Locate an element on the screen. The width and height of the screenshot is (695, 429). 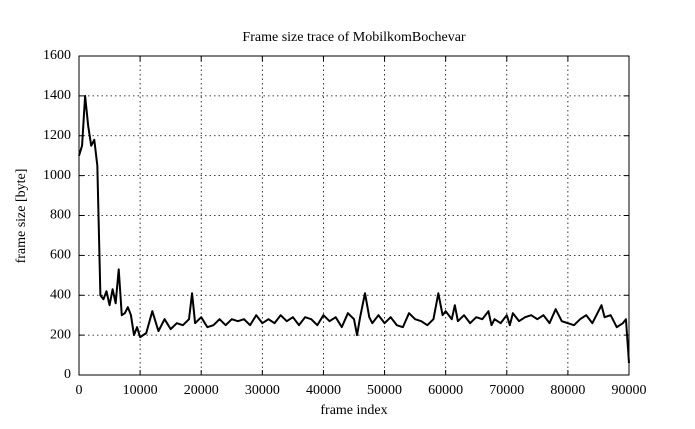
y-axis-label: frame size [byte] is located at coordinates (21, 216).